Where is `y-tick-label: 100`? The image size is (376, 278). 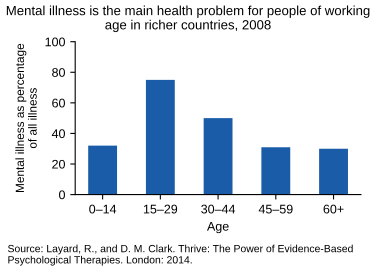 y-tick-label: 100 is located at coordinates (55, 42).